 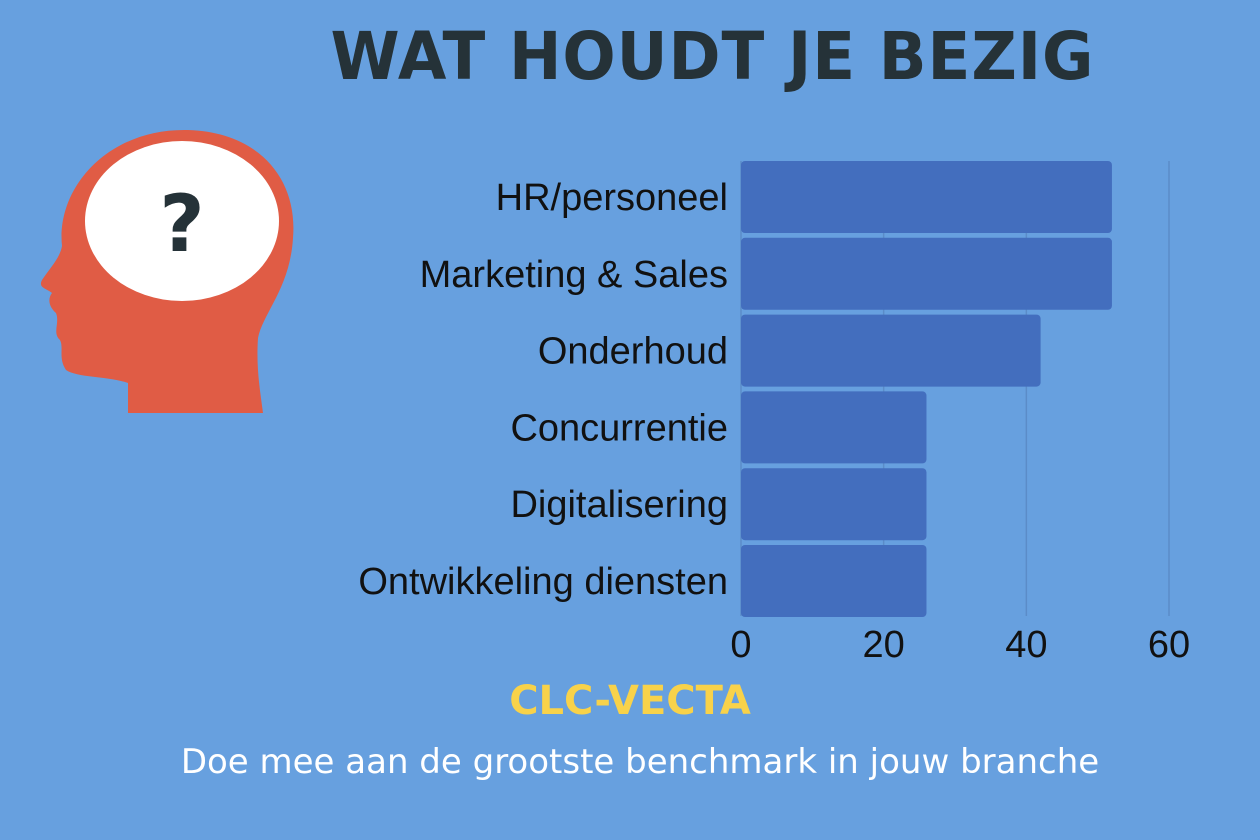 I want to click on category-label: Concurrentie, so click(x=619, y=428).